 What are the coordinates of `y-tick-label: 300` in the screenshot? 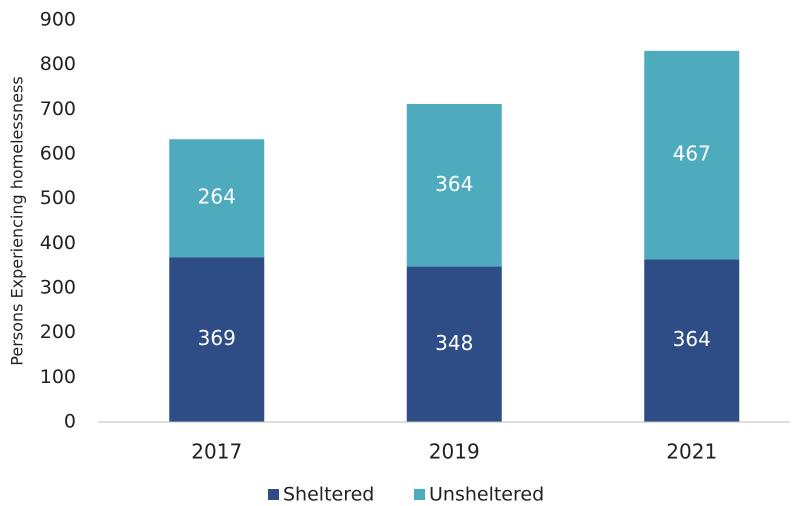 It's located at (58, 288).